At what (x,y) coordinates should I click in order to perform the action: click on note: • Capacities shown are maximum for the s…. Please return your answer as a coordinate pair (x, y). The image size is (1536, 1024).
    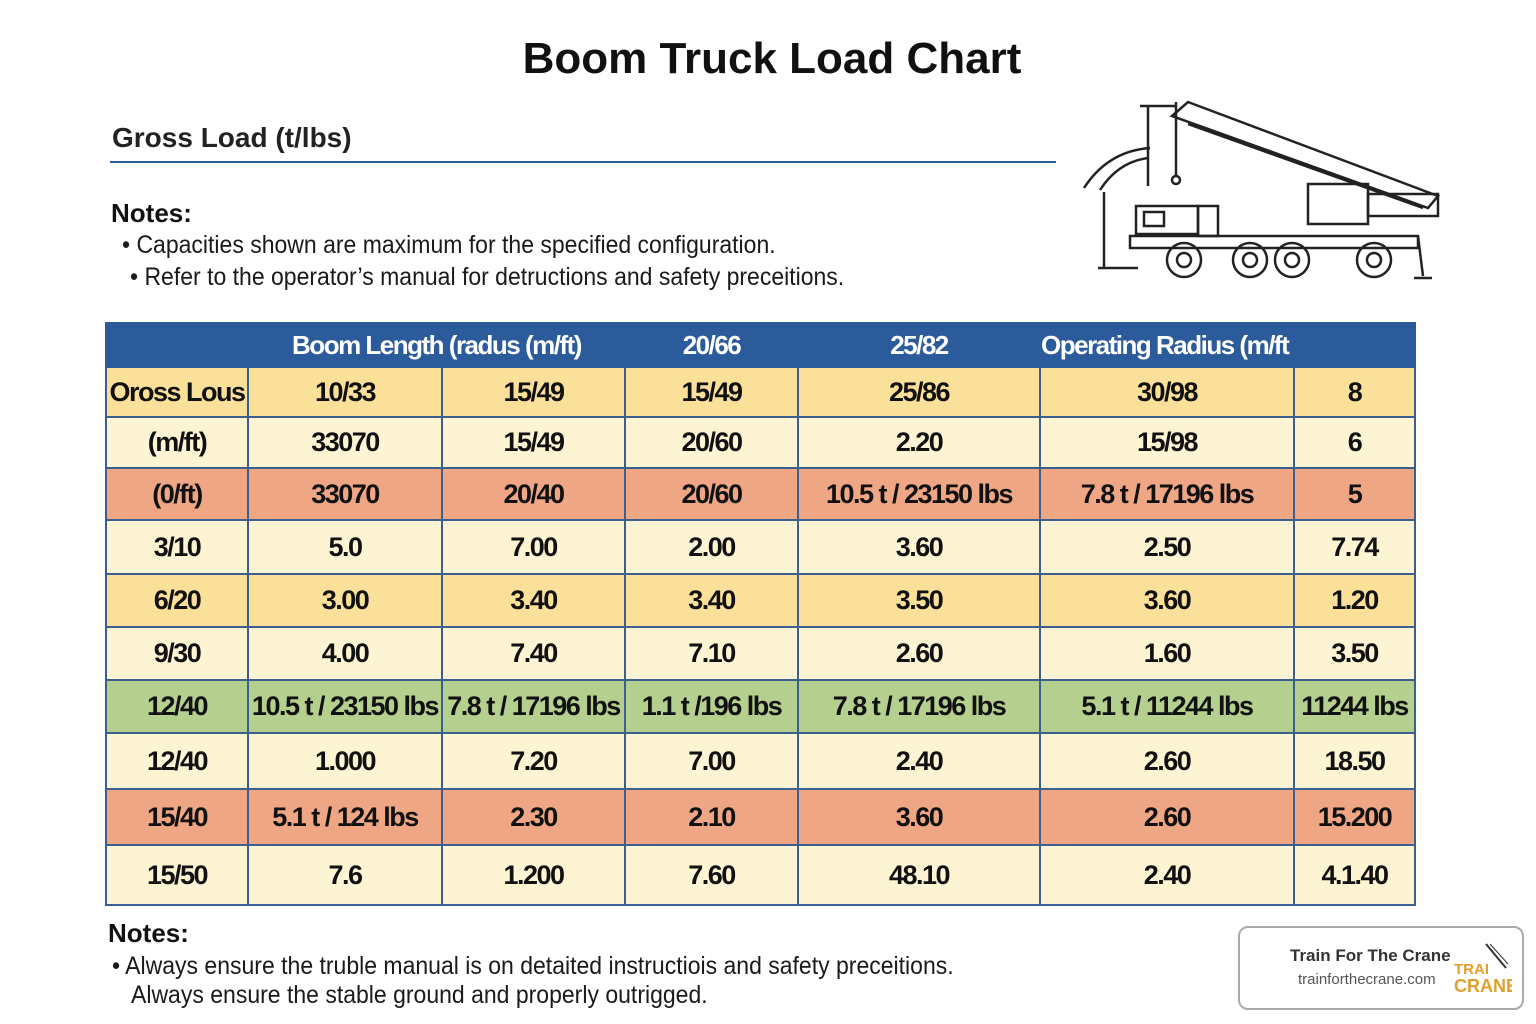
    Looking at the image, I should click on (449, 245).